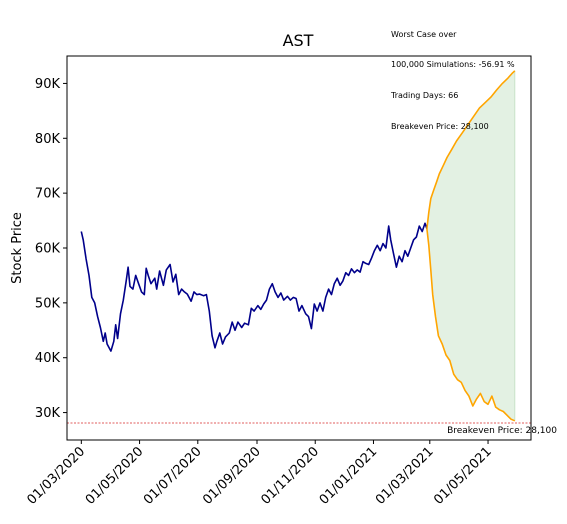  I want to click on breakeven-label: Breakeven Price: 28,100, so click(502, 431).